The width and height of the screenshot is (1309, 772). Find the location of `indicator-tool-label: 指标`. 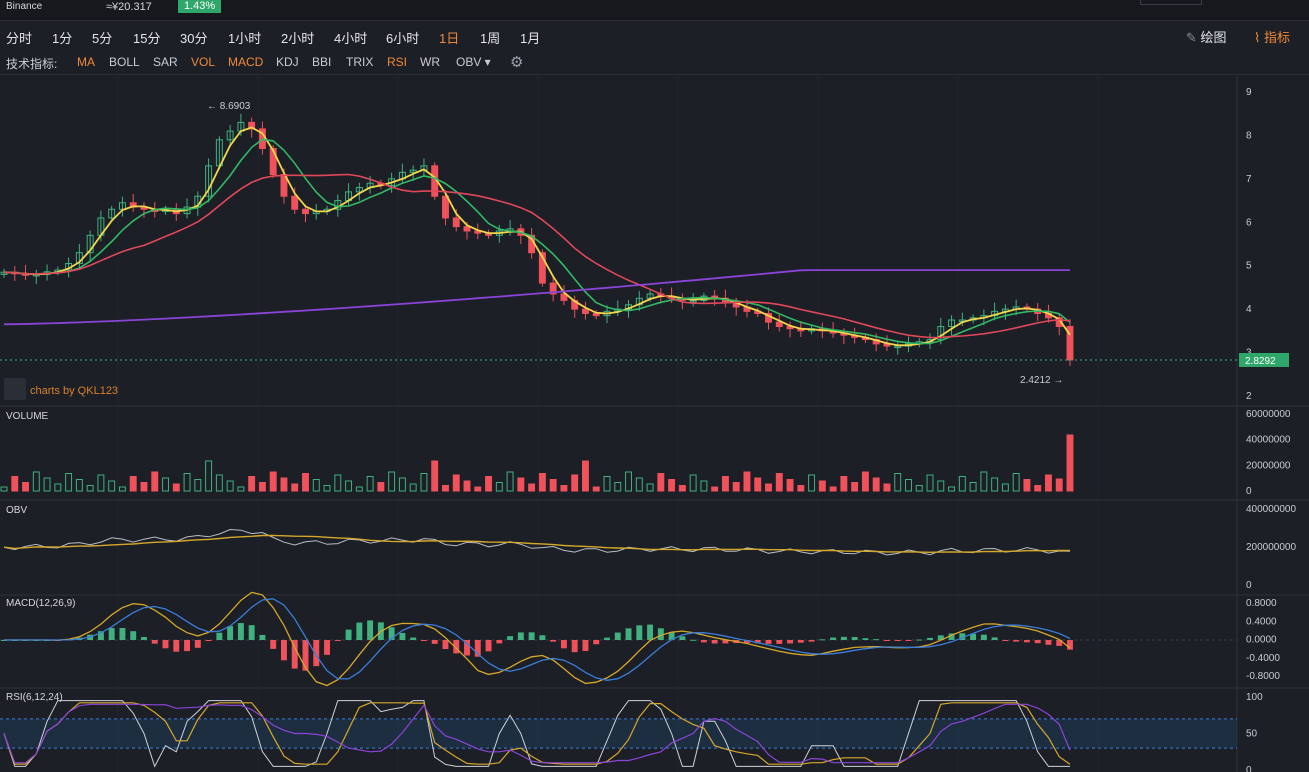

indicator-tool-label: 指标 is located at coordinates (1276, 37).